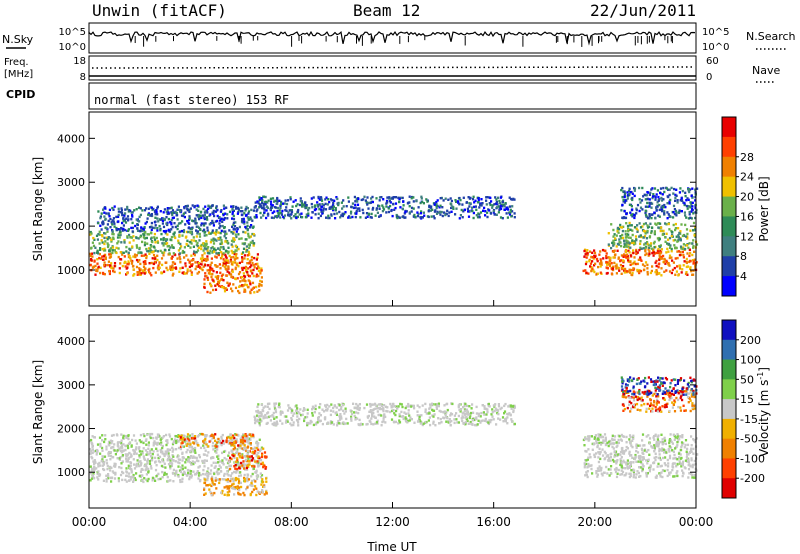 The width and height of the screenshot is (800, 554). Describe the element at coordinates (191, 100) in the screenshot. I see `cpid-text: normal (fast stereo) 153 RF` at that location.